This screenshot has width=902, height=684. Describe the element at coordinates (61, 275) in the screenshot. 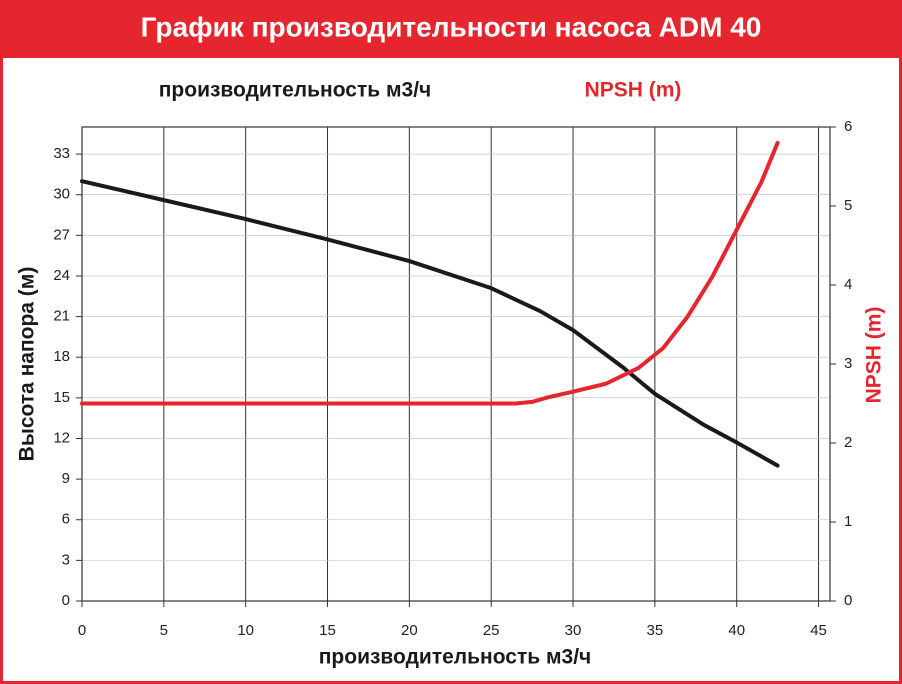

I see `y-tick-label: 24` at that location.